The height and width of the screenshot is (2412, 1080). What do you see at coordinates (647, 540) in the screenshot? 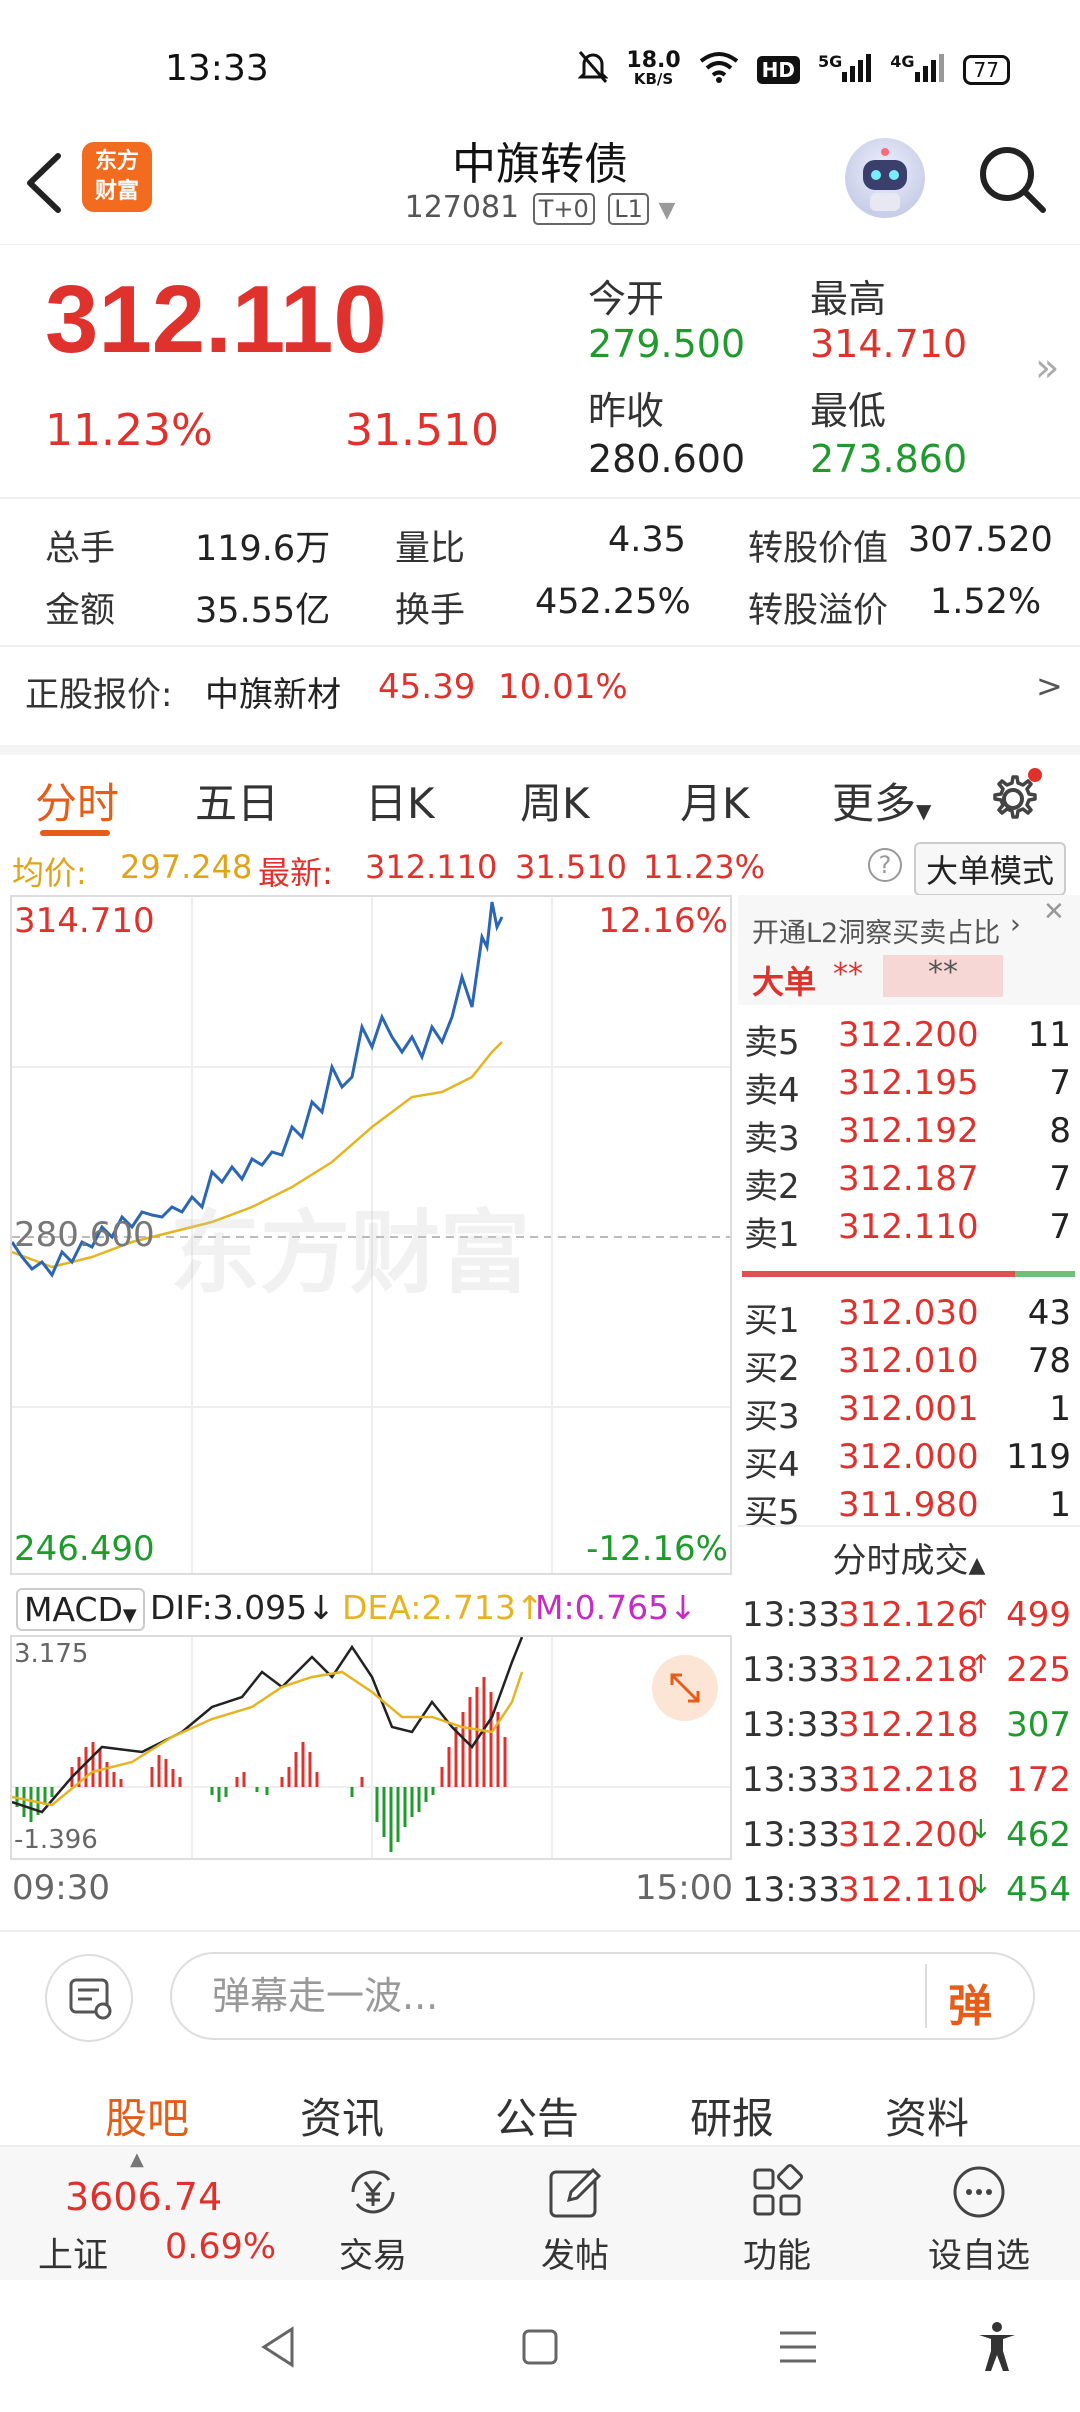
I see `volume-ratio-value: 4.35` at bounding box center [647, 540].